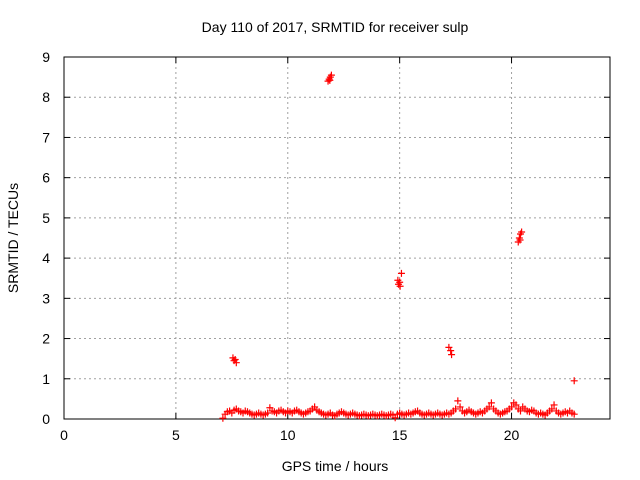  Describe the element at coordinates (46, 339) in the screenshot. I see `y-tick-label: 2` at that location.